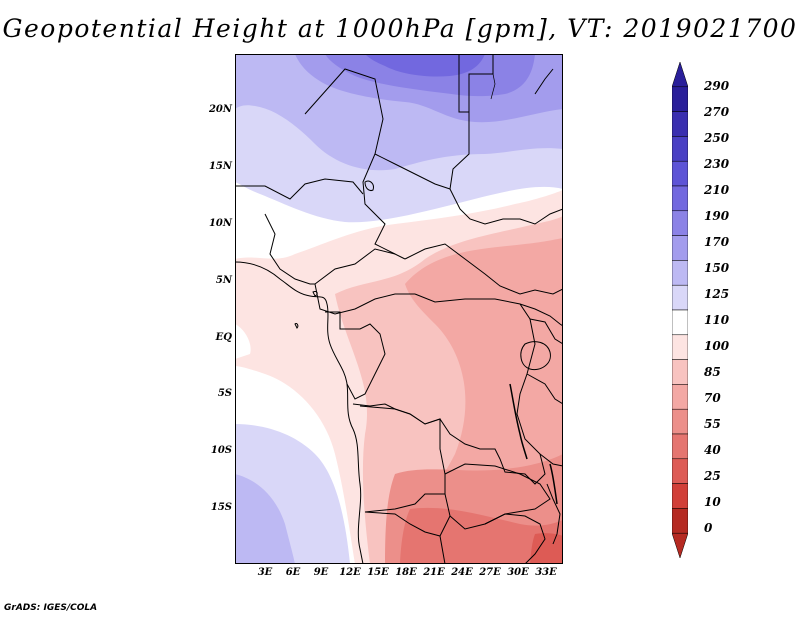 The height and width of the screenshot is (618, 800). What do you see at coordinates (712, 502) in the screenshot?
I see `legend-label-10: 10` at bounding box center [712, 502].